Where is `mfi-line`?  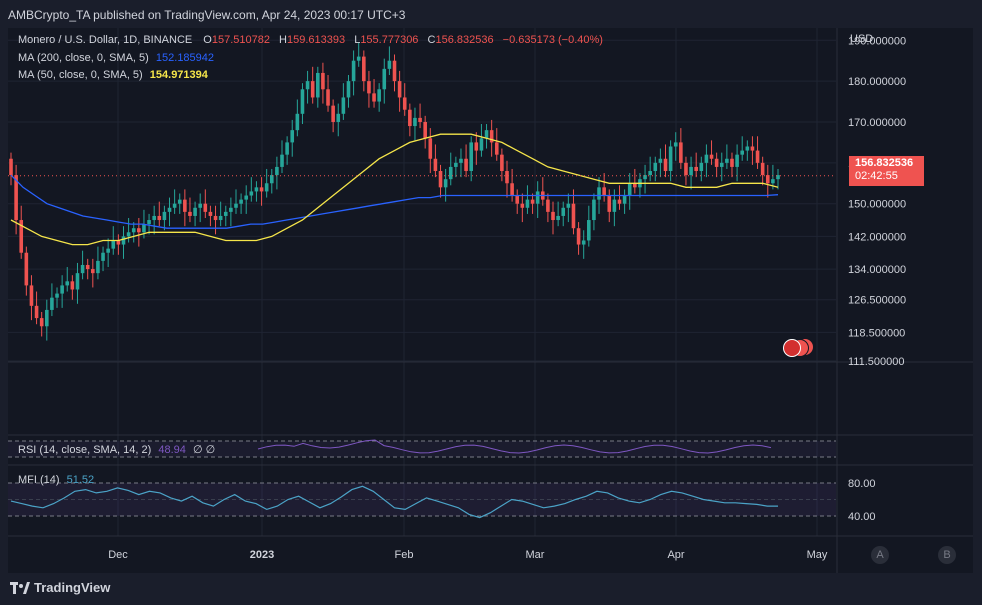 mfi-line is located at coordinates (394, 502).